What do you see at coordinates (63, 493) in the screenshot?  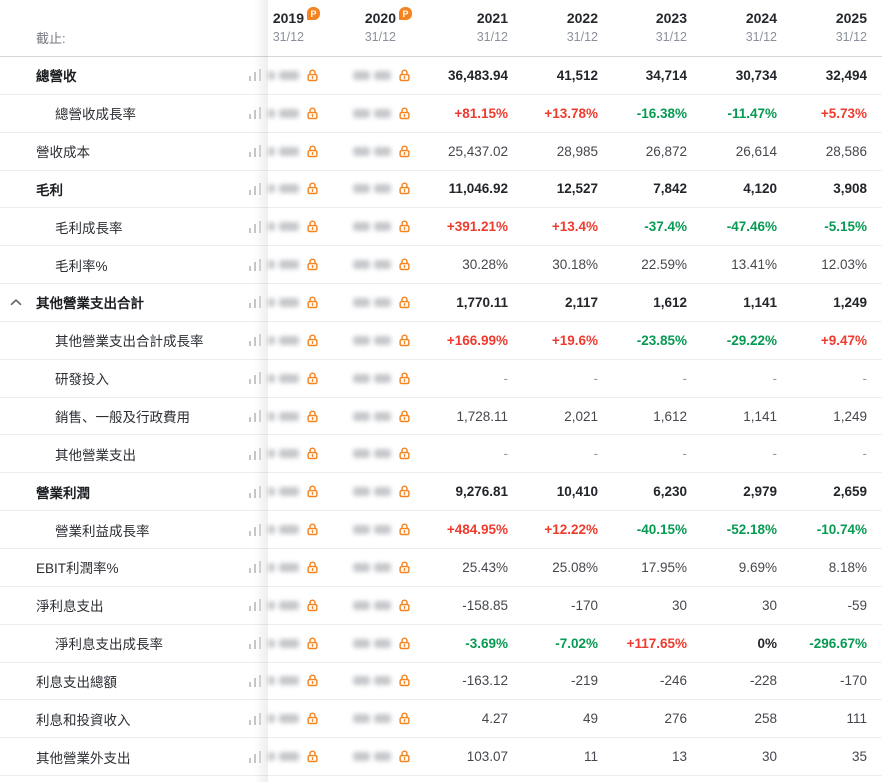 I see `row-label: 營業利潤` at bounding box center [63, 493].